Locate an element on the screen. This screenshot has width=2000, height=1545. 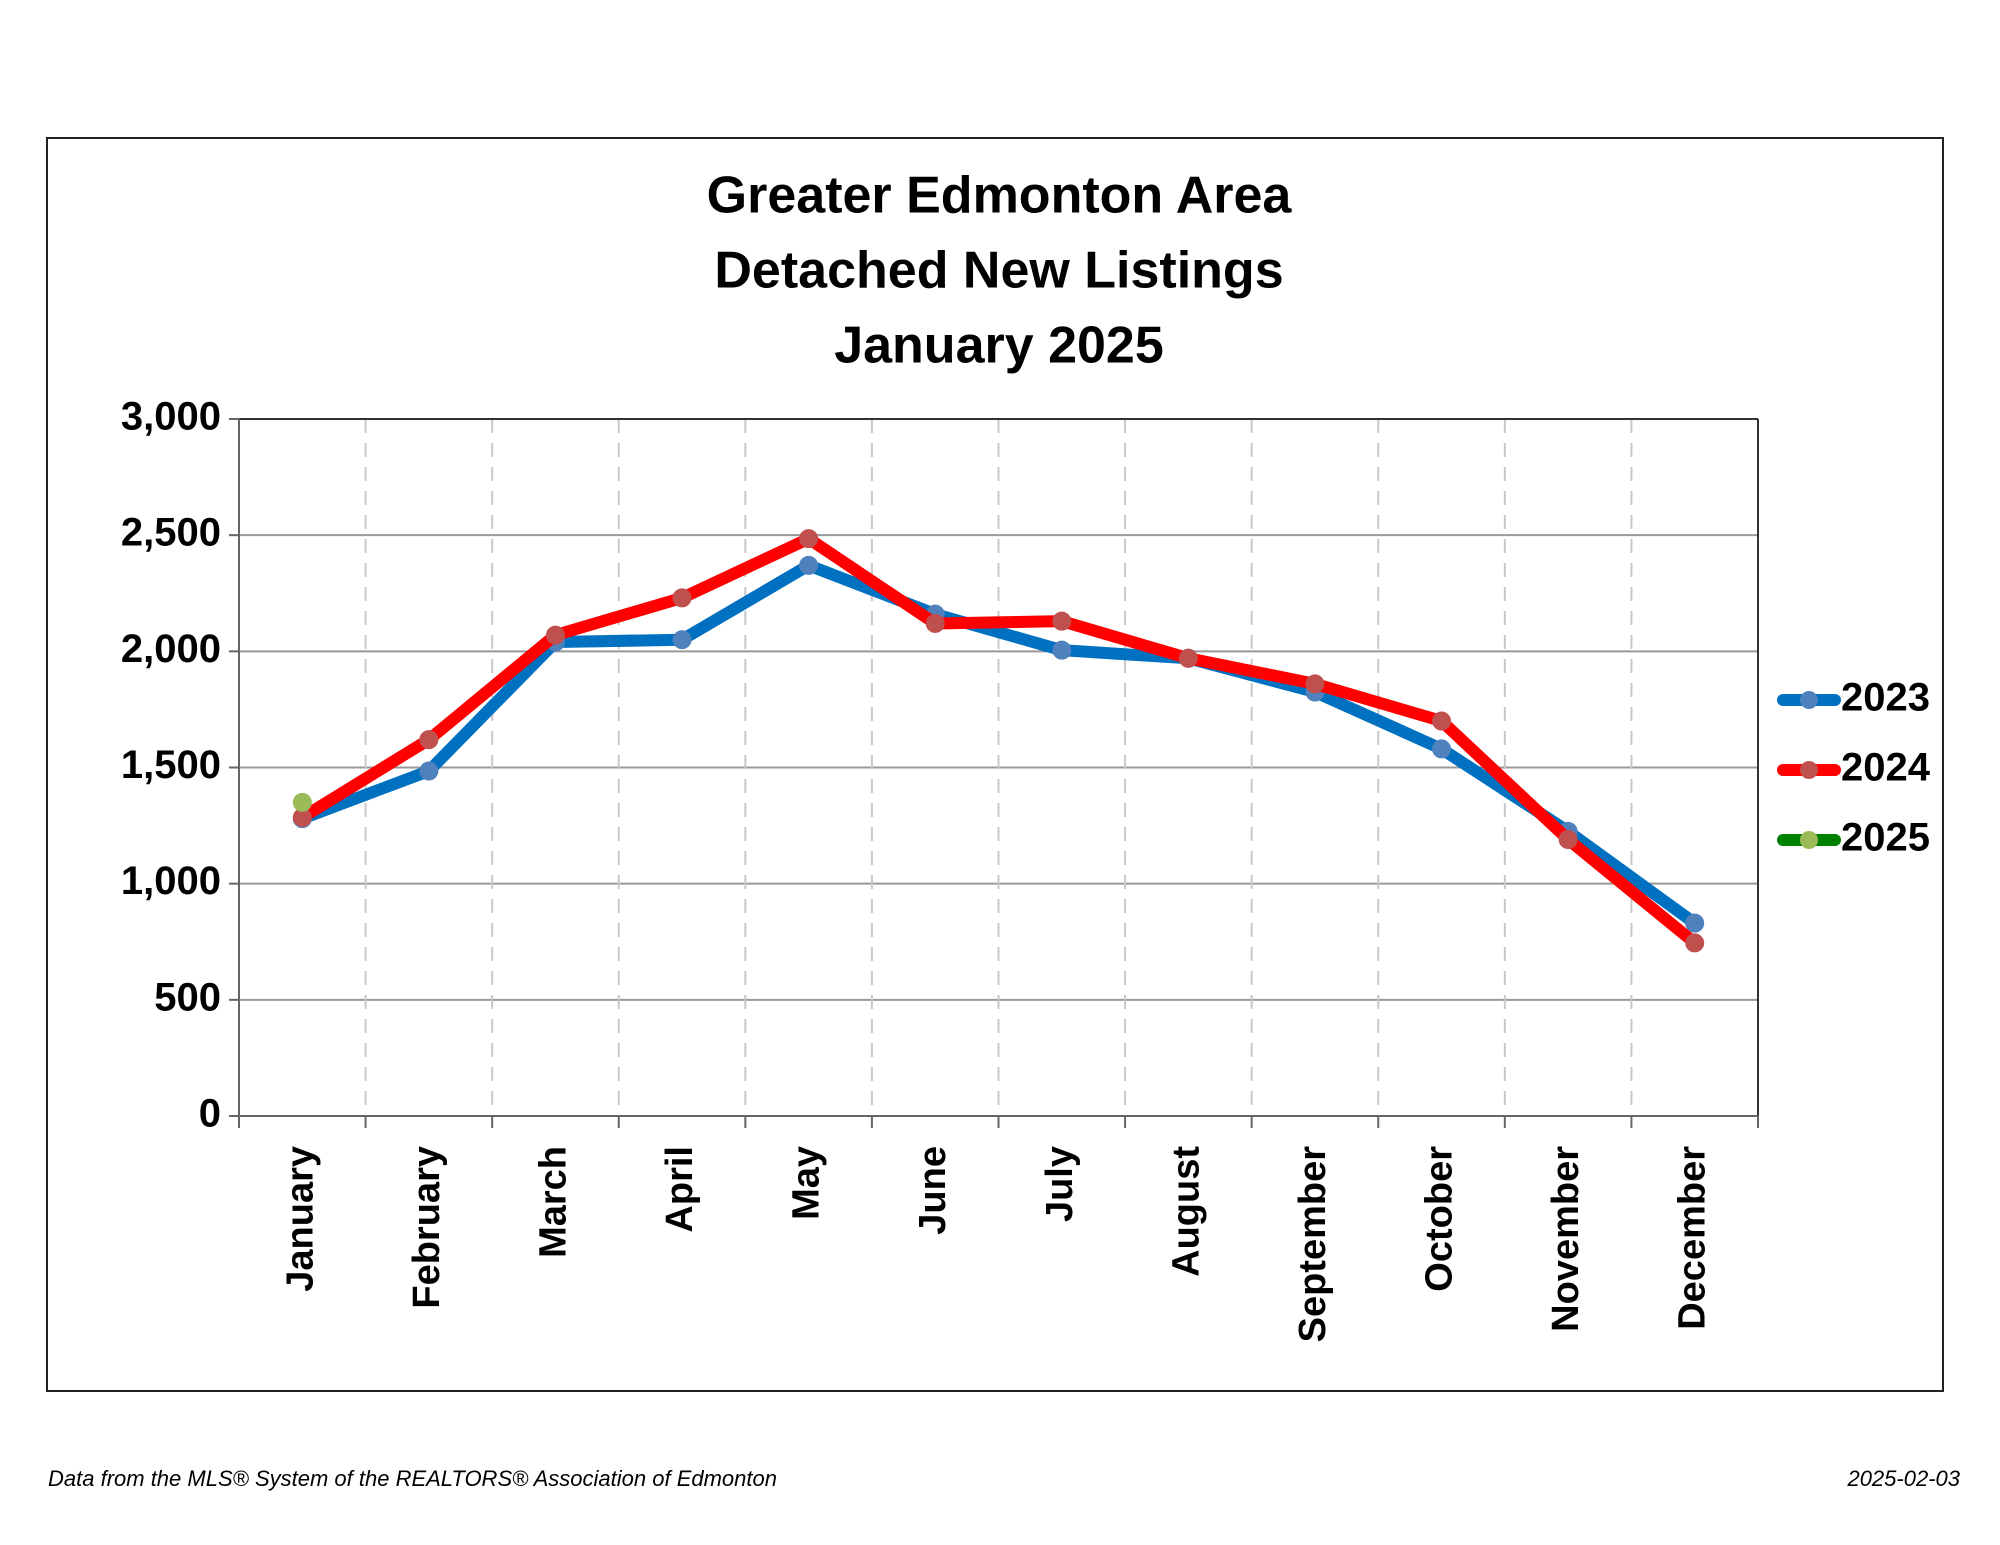
y-tick-label: 2,000 is located at coordinates (171, 649).